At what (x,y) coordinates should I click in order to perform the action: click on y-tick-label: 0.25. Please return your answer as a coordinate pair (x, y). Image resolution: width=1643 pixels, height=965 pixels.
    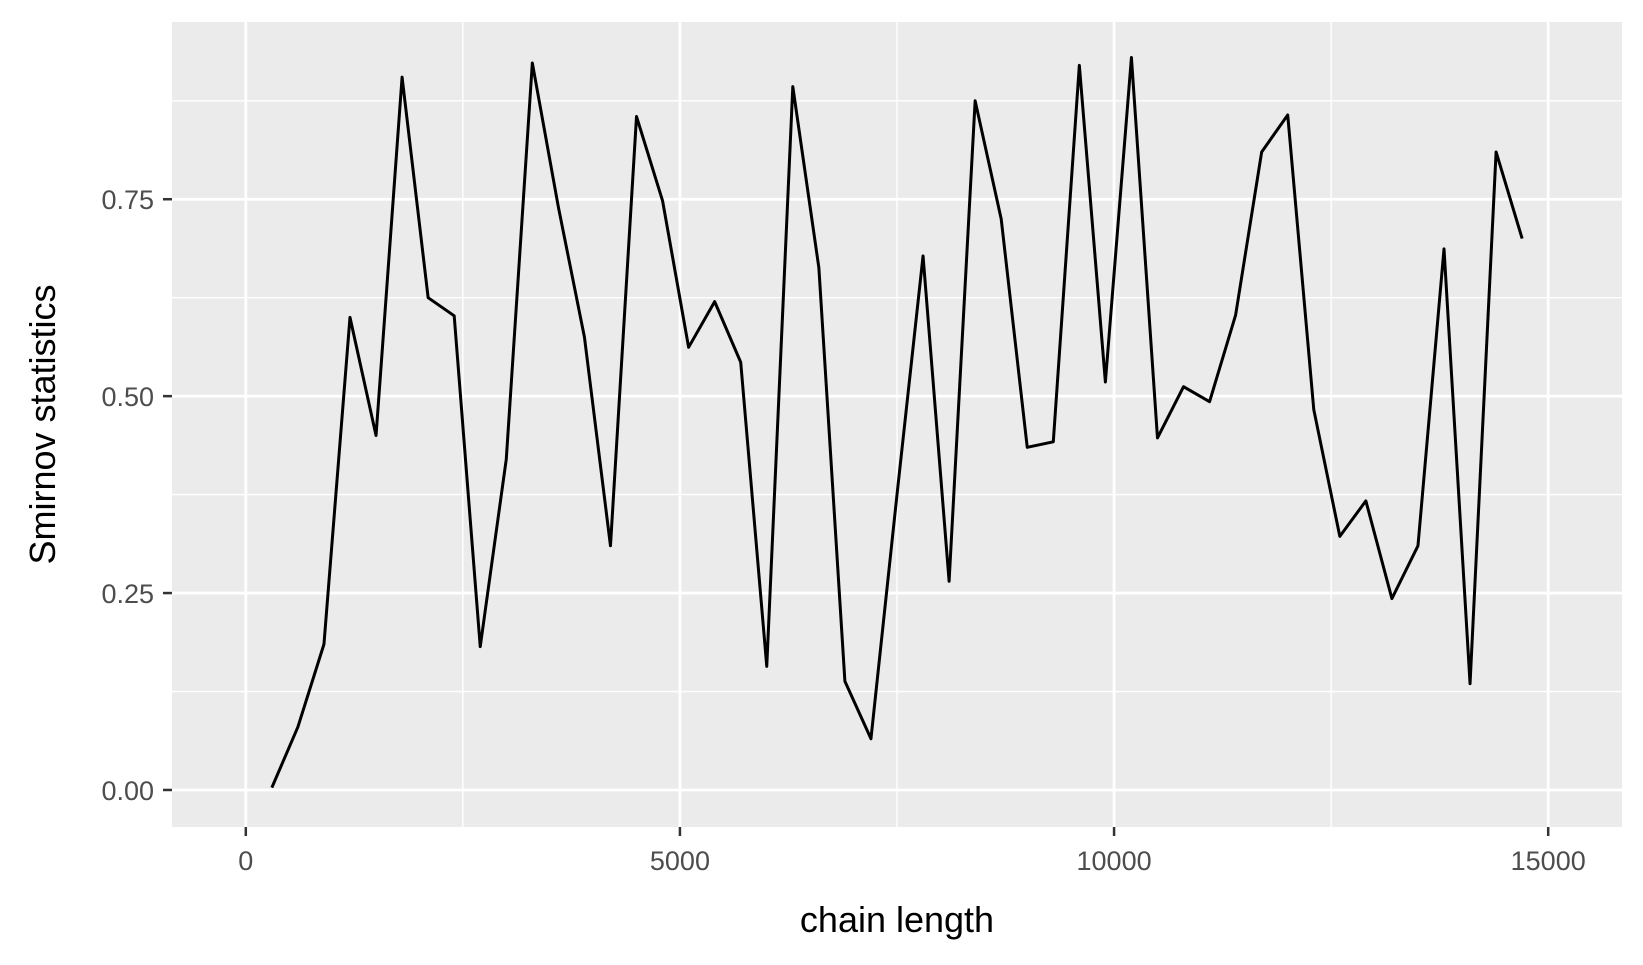
    Looking at the image, I should click on (127, 594).